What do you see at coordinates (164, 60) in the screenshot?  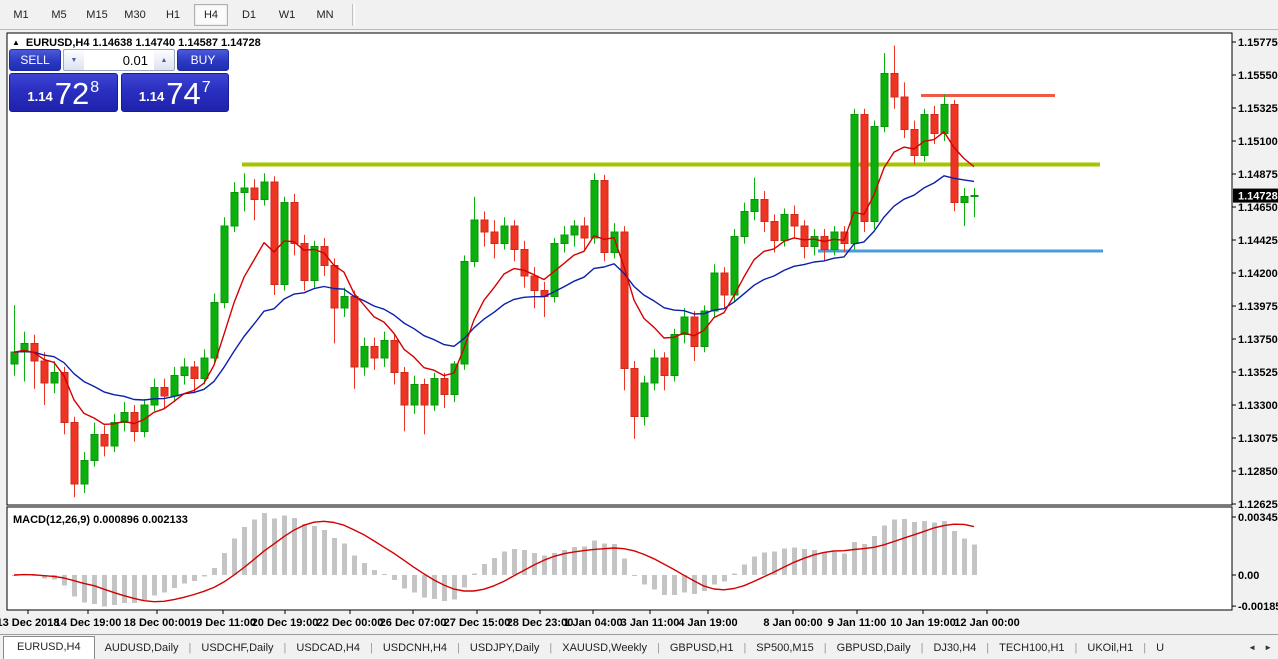 I see `lot-increase-button: ▲` at bounding box center [164, 60].